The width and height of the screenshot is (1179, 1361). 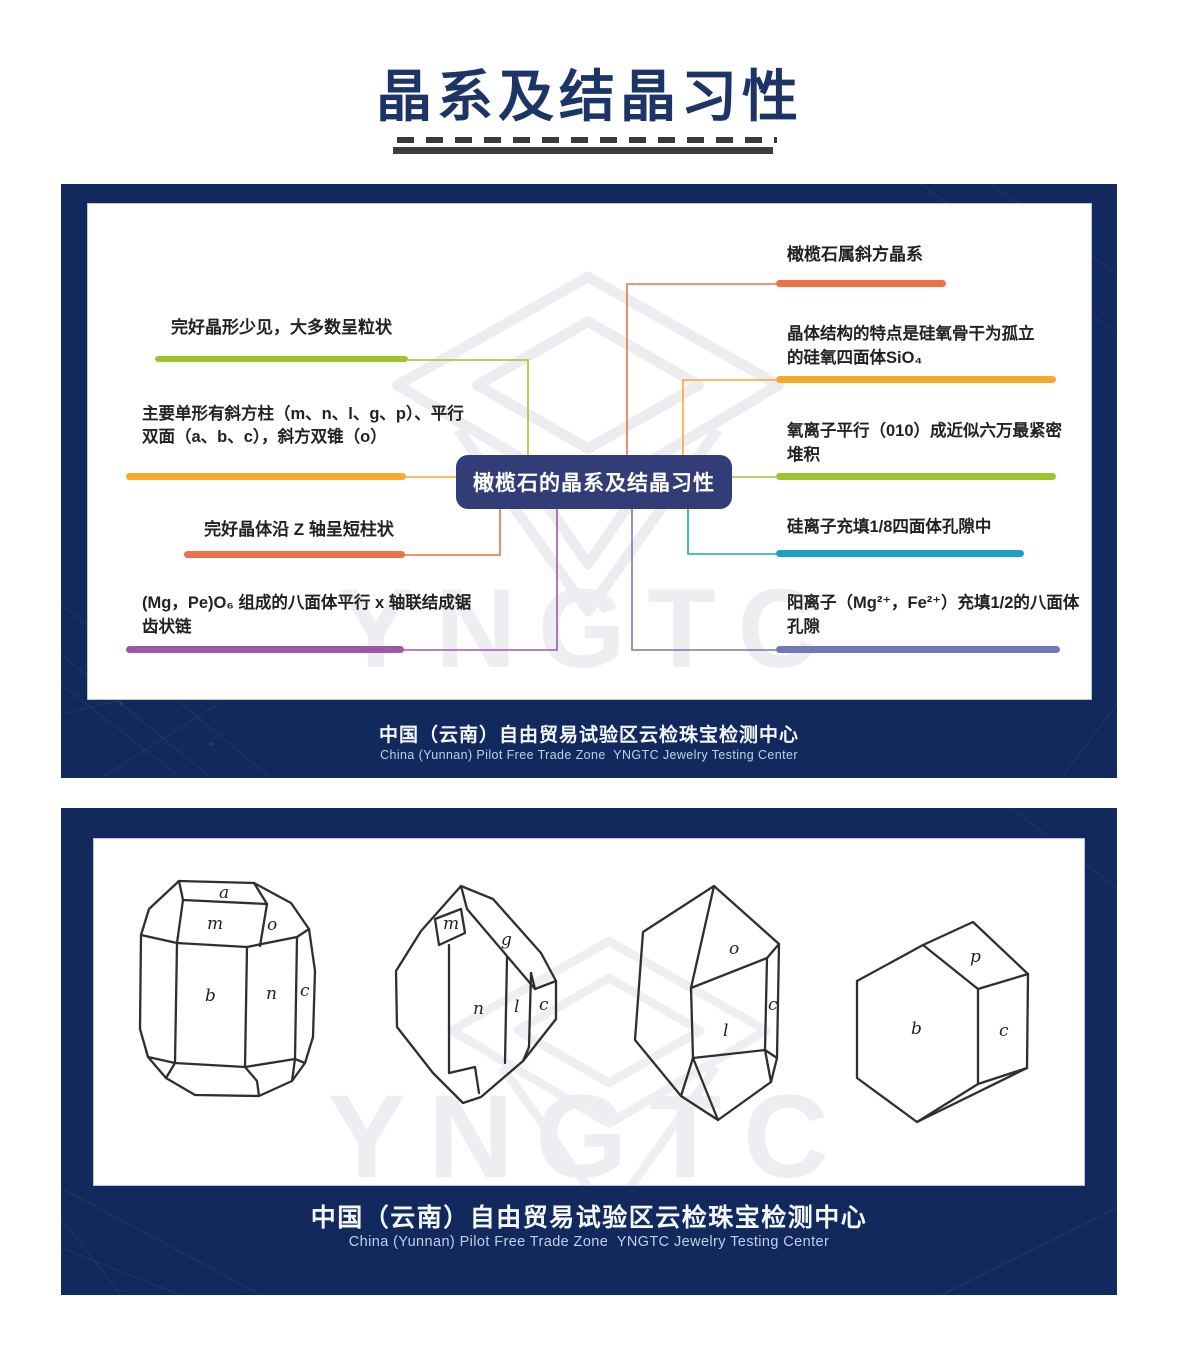 What do you see at coordinates (911, 346) in the screenshot?
I see `branch-label: 晶体结构的特点是硅氧骨干为孤立的硅氧四面体SiO₄` at bounding box center [911, 346].